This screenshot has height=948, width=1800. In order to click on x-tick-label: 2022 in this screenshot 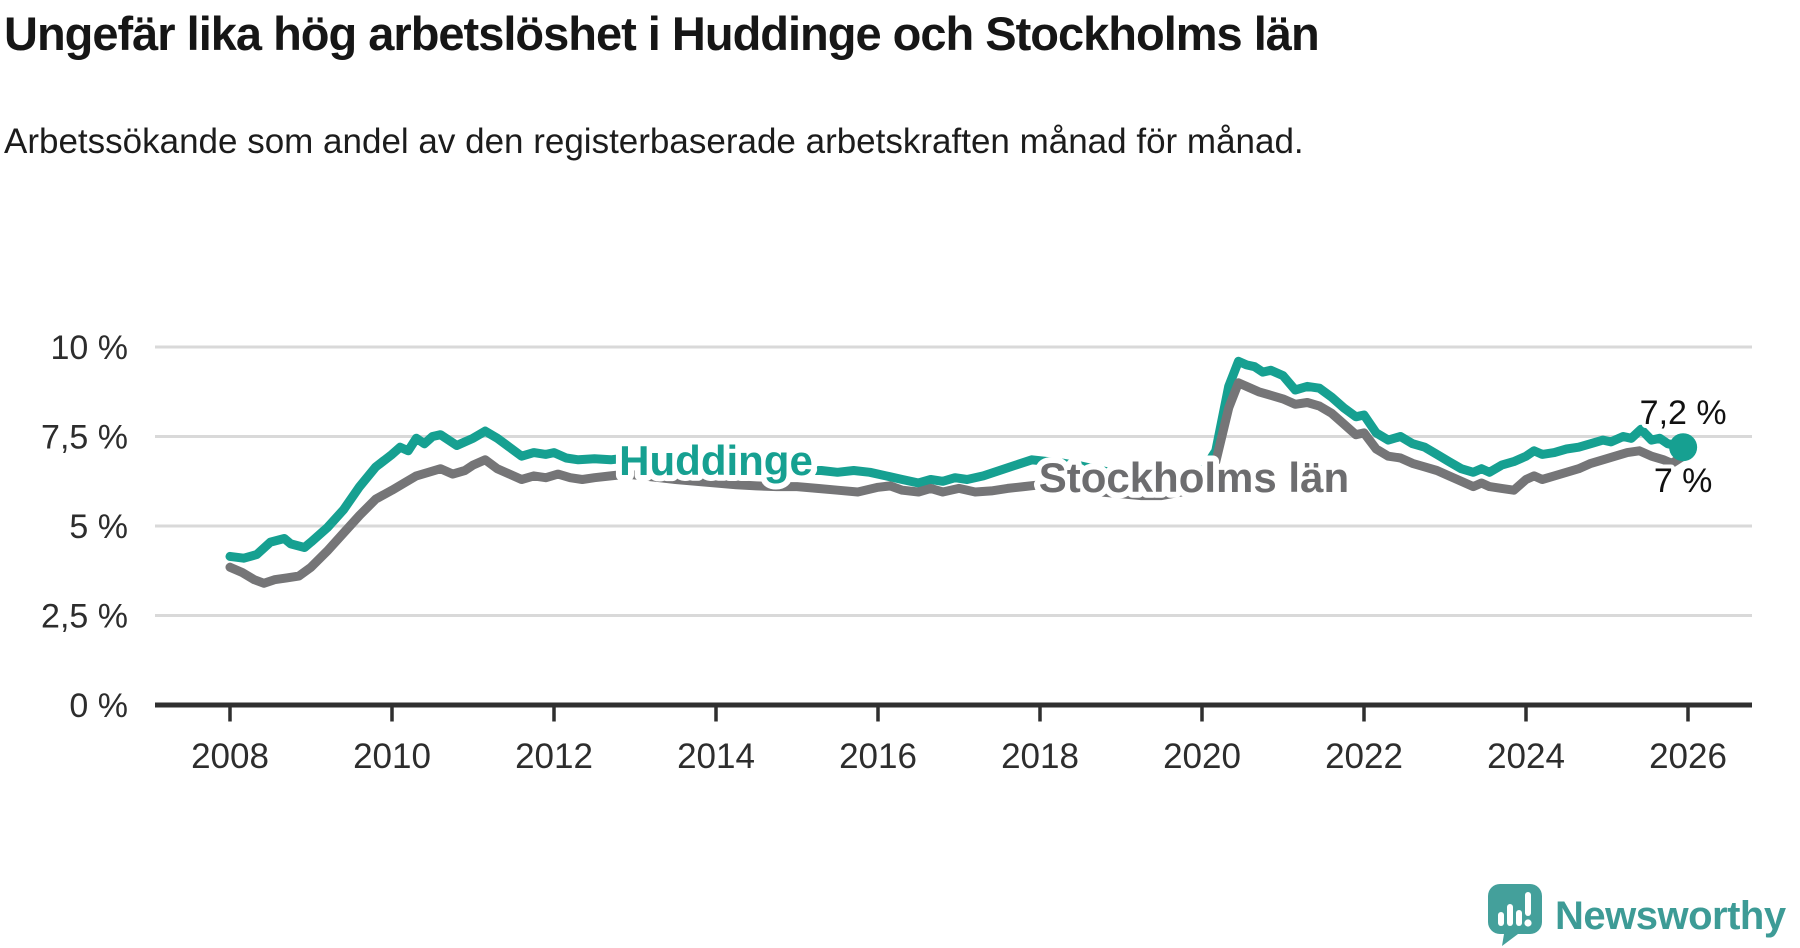, I will do `click(1364, 756)`.